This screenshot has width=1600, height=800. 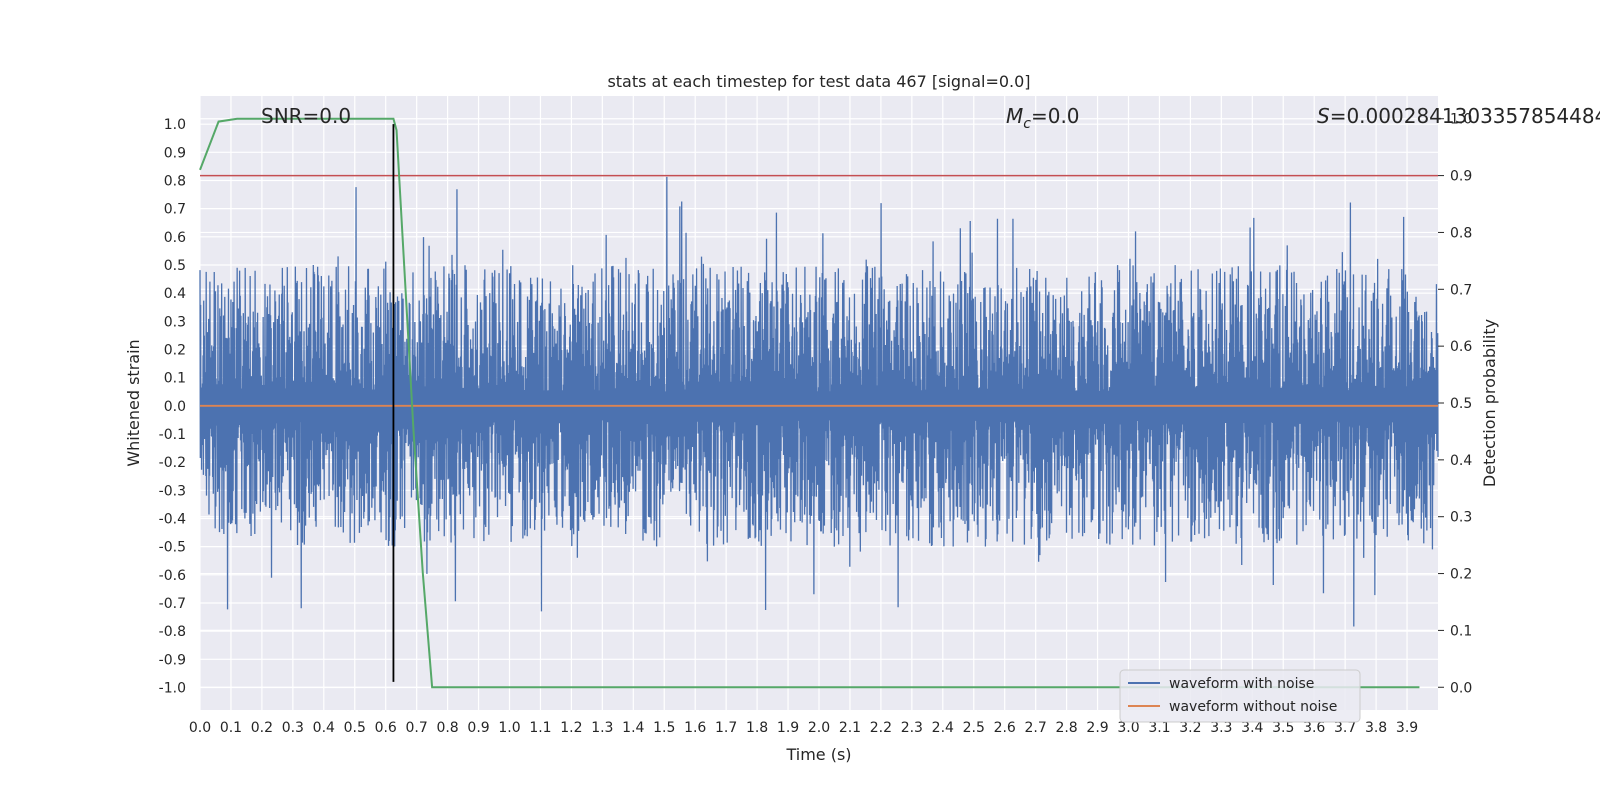 What do you see at coordinates (757, 728) in the screenshot?
I see `x-tick-label: 1.8` at bounding box center [757, 728].